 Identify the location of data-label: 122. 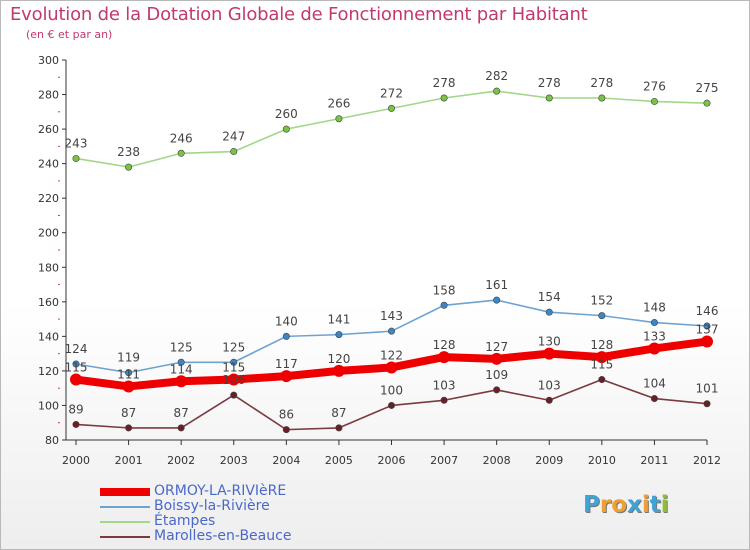
(391, 355).